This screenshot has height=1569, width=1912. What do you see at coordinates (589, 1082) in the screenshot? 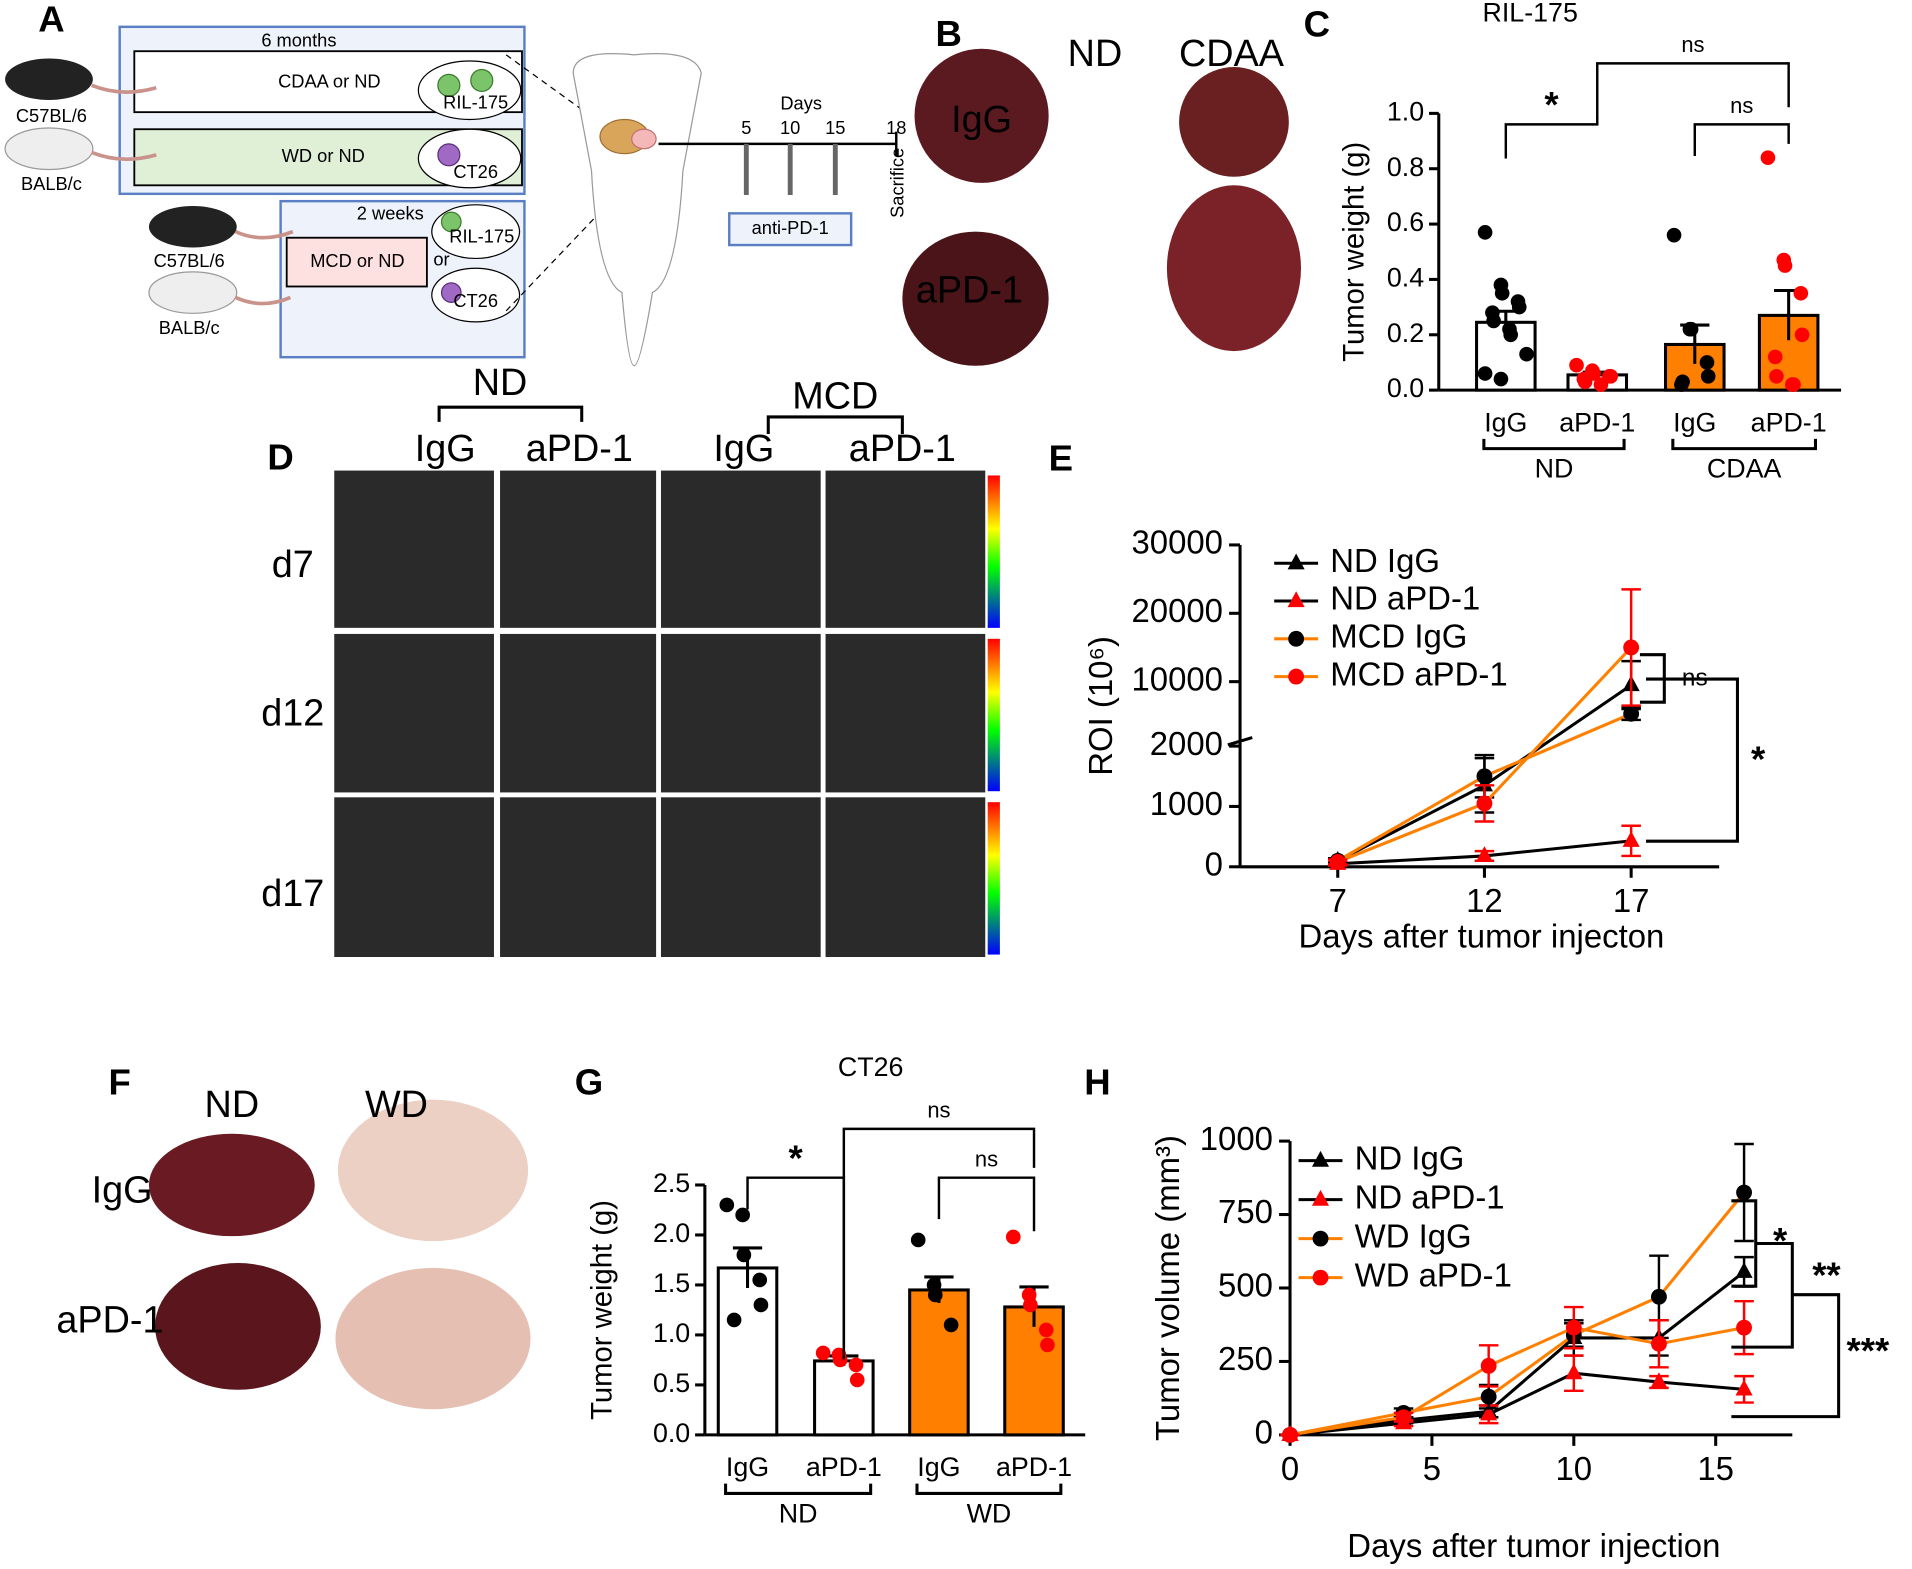
I see `panel-letter: G` at bounding box center [589, 1082].